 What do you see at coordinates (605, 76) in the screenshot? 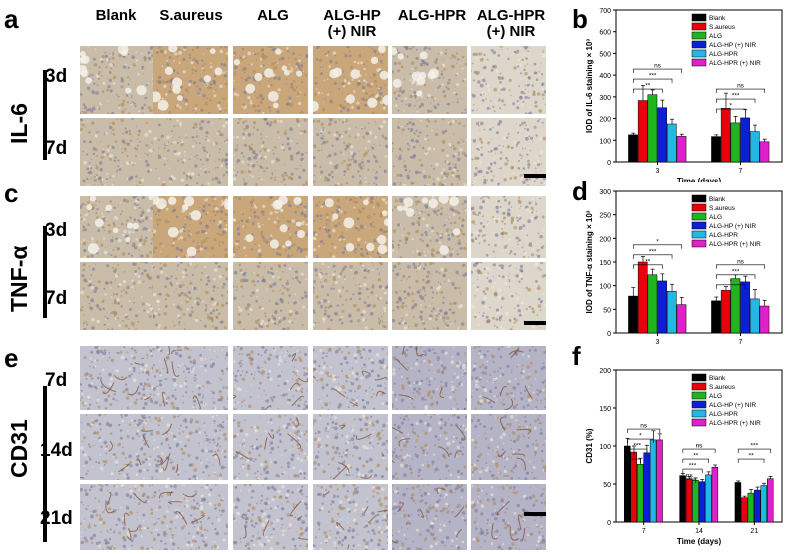
I see `y-tick-label: 400` at bounding box center [605, 76].